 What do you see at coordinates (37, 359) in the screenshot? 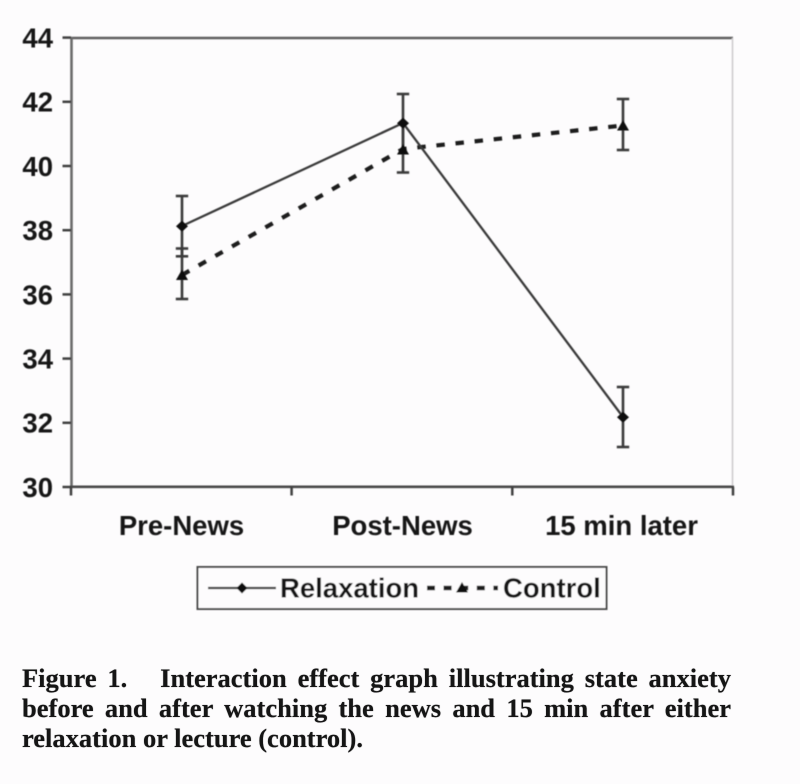
I see `svg-text: 34` at bounding box center [37, 359].